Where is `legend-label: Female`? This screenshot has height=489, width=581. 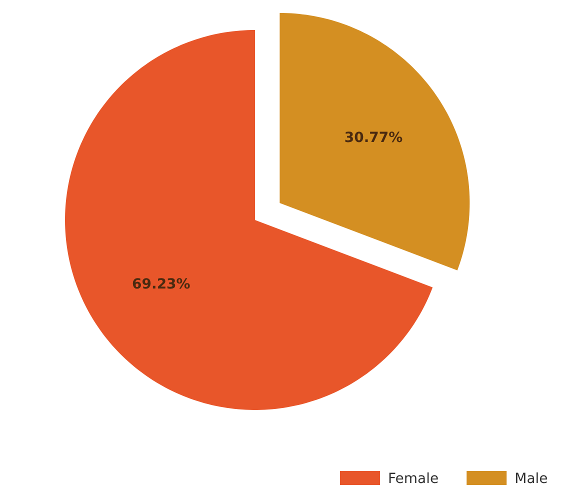
legend-label: Female is located at coordinates (413, 479).